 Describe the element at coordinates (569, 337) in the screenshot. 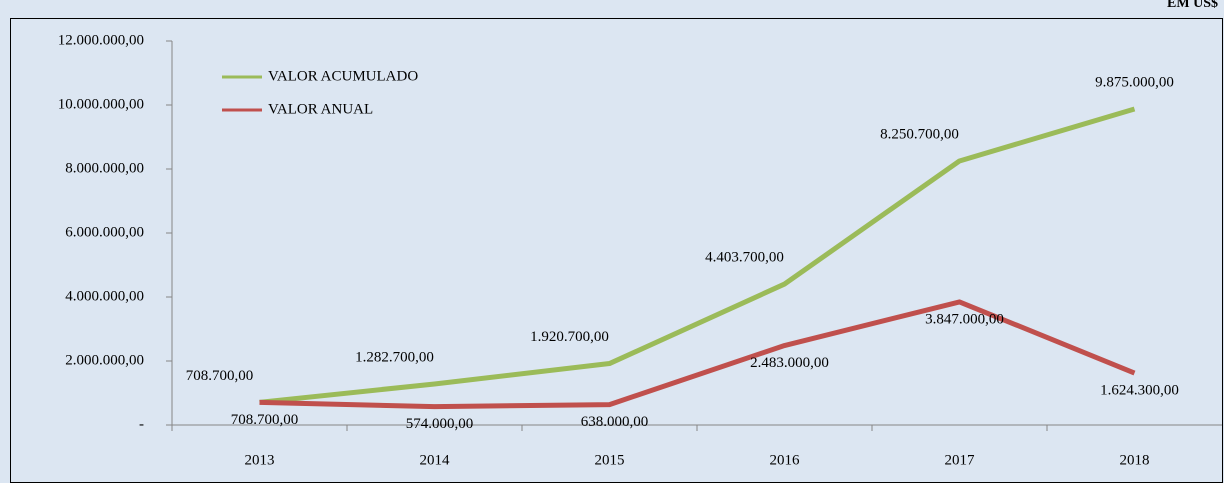

I see `data-label: 1.920.700,00` at that location.